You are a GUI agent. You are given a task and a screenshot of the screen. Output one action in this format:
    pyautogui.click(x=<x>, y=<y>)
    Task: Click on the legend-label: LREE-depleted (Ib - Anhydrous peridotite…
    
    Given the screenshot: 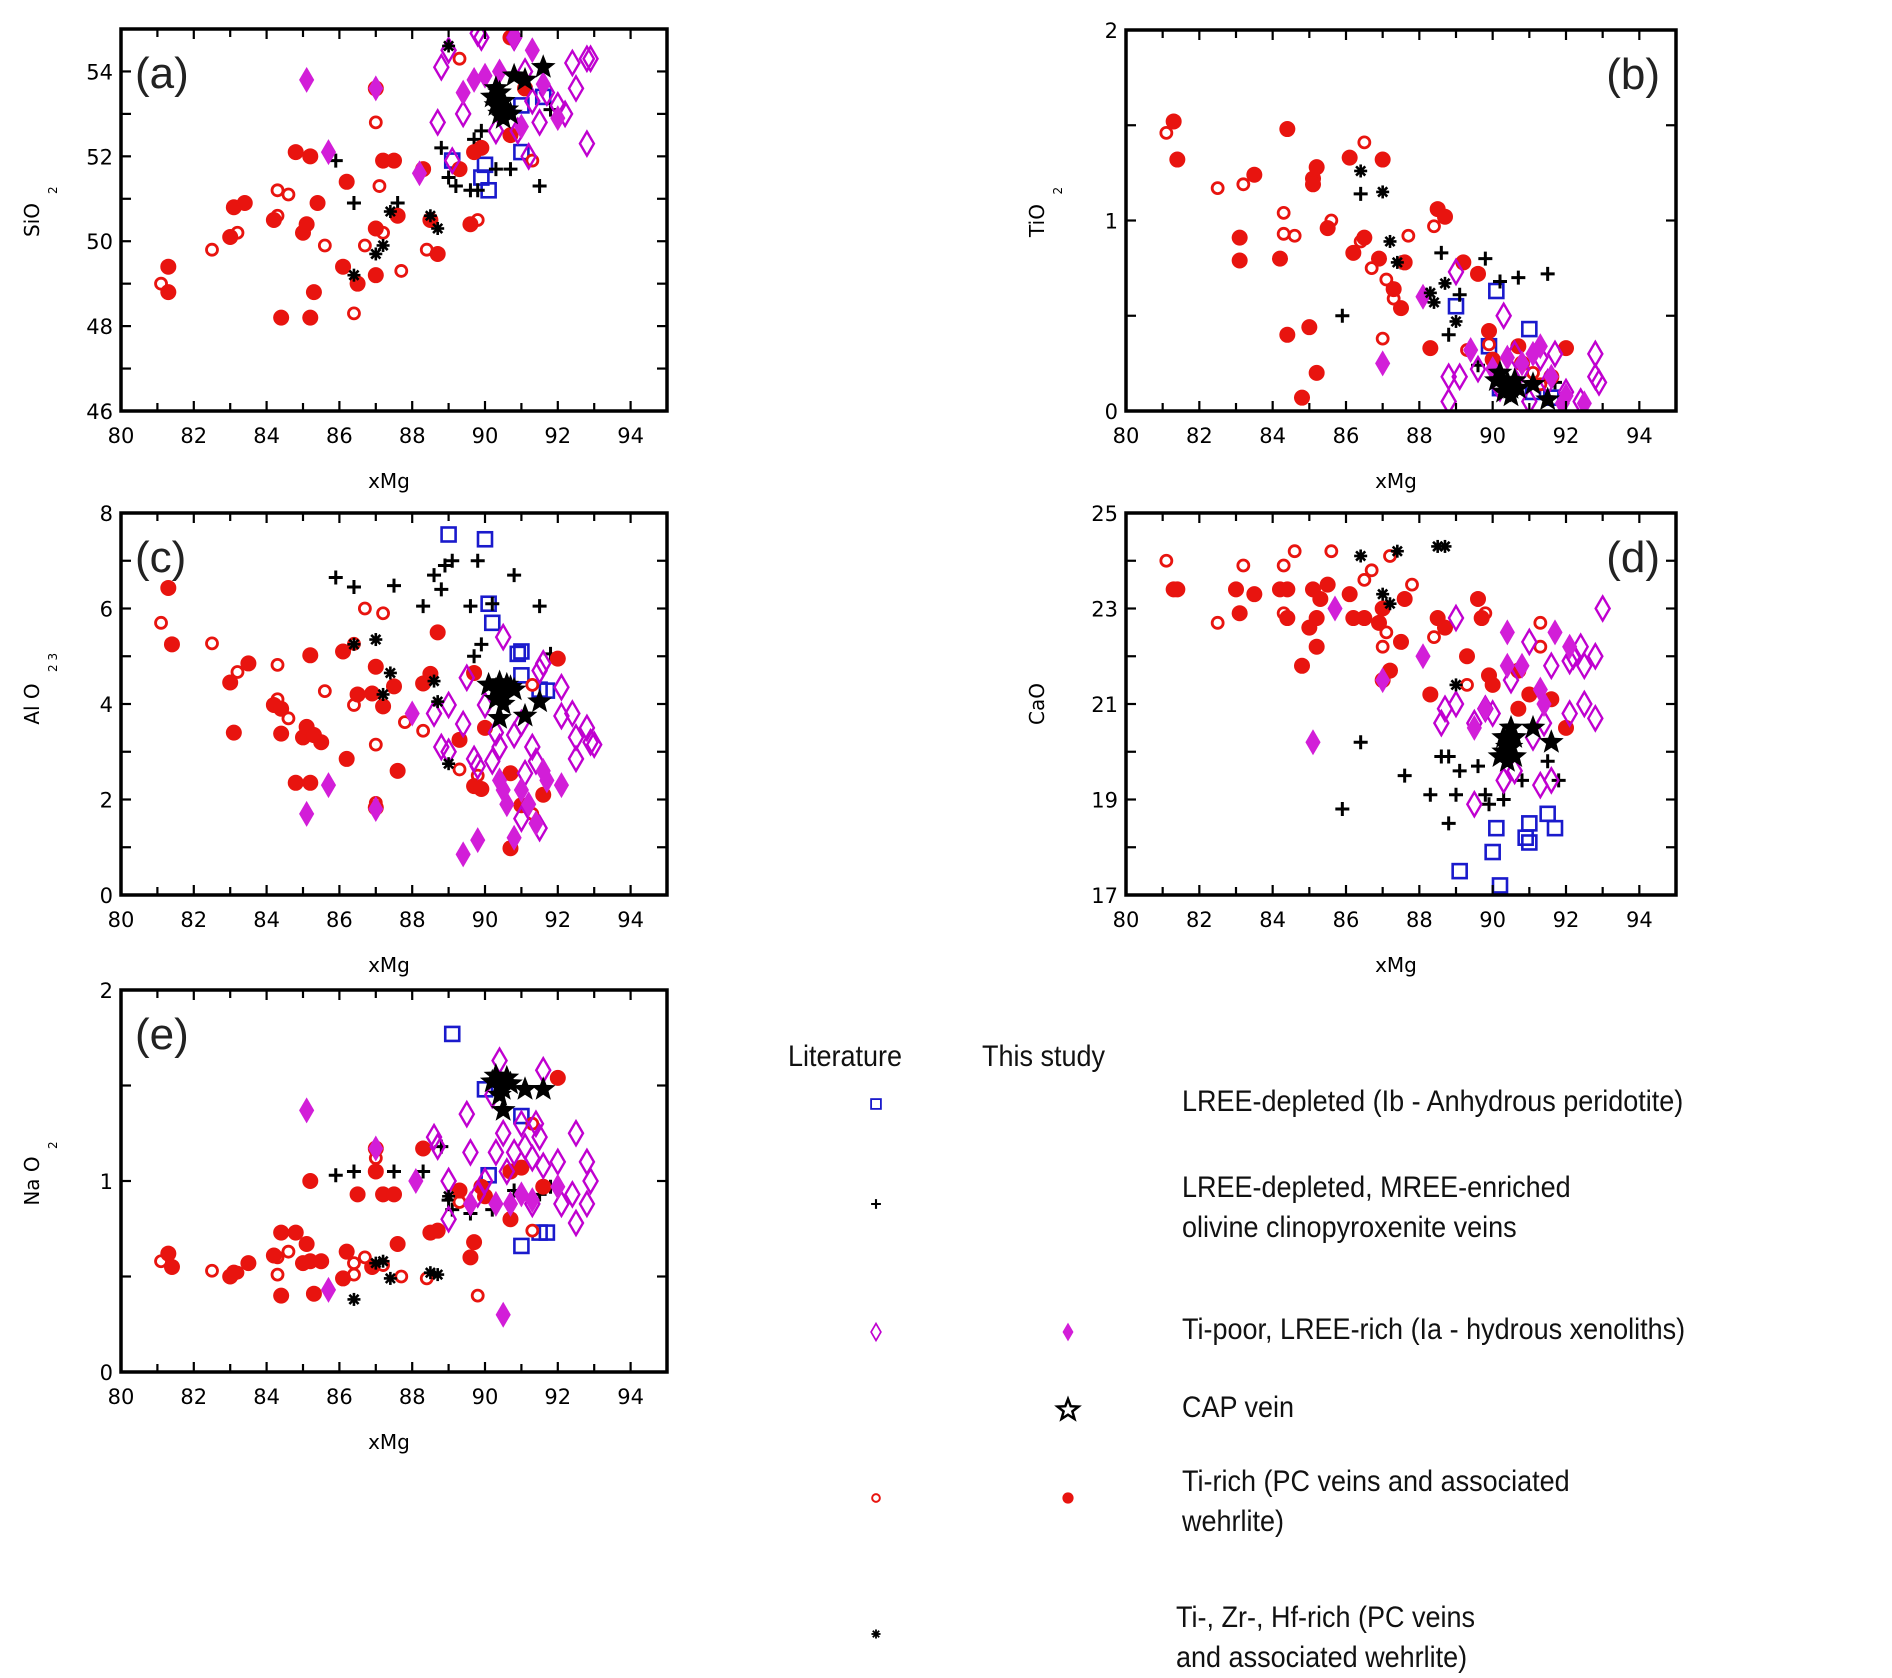 What is the action you would take?
    pyautogui.click(x=1433, y=1101)
    